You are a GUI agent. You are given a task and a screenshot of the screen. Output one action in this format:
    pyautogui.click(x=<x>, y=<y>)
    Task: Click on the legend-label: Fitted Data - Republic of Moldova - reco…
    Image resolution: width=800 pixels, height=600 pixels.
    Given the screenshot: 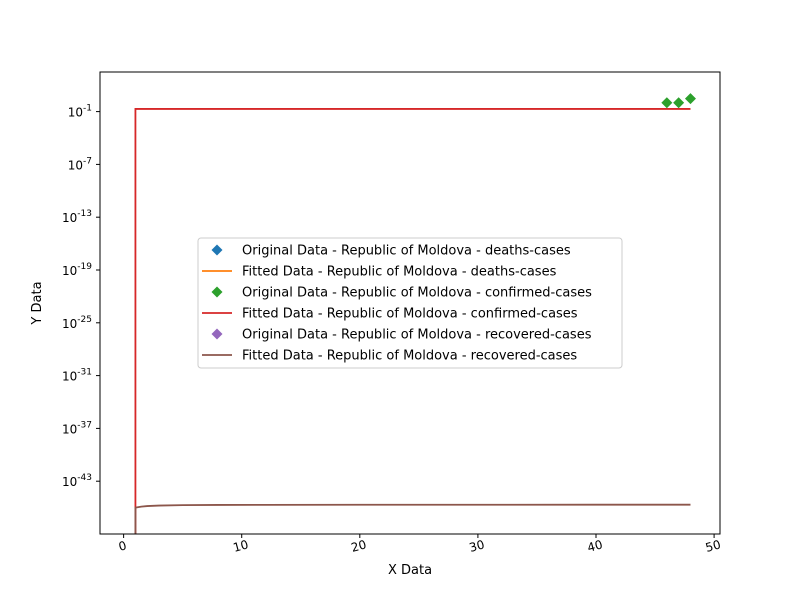 What is the action you would take?
    pyautogui.click(x=409, y=356)
    